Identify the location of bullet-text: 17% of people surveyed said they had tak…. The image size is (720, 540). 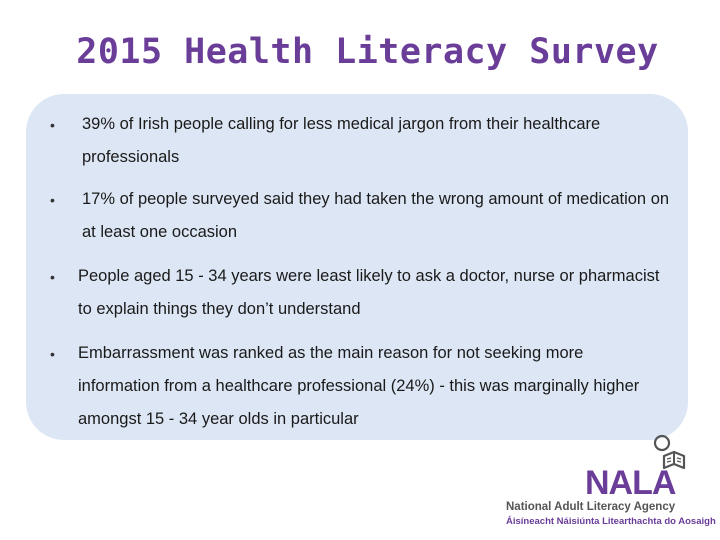
(376, 215).